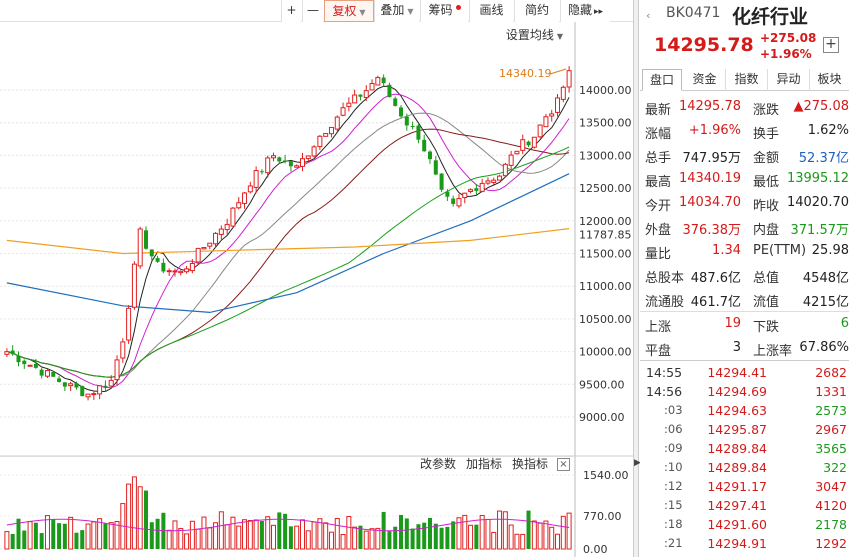 This screenshot has height=557, width=849. What do you see at coordinates (287, 464) in the screenshot?
I see `indicator-bar: 改参数 加指标 换指标 ×` at bounding box center [287, 464].